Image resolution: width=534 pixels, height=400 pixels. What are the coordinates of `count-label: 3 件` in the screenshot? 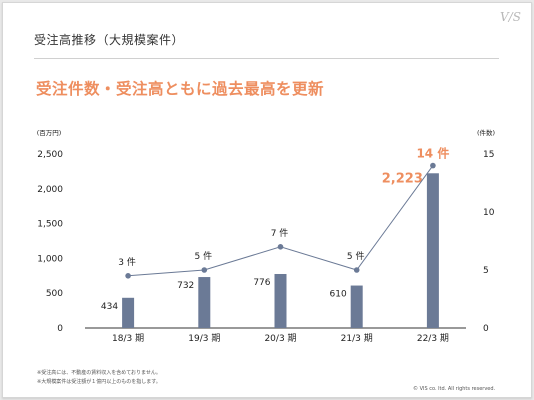 It's located at (127, 262).